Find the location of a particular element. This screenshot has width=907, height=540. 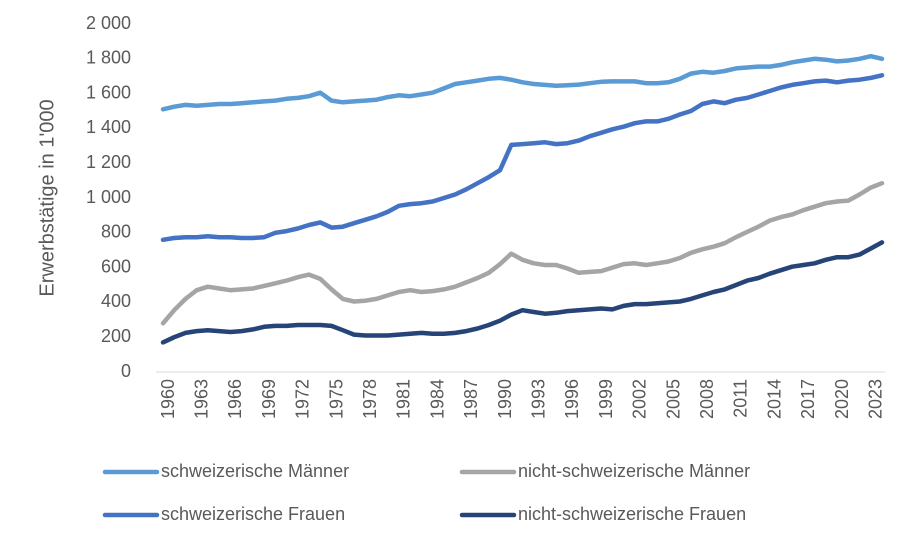

x-tick-label: 2005 is located at coordinates (673, 399).